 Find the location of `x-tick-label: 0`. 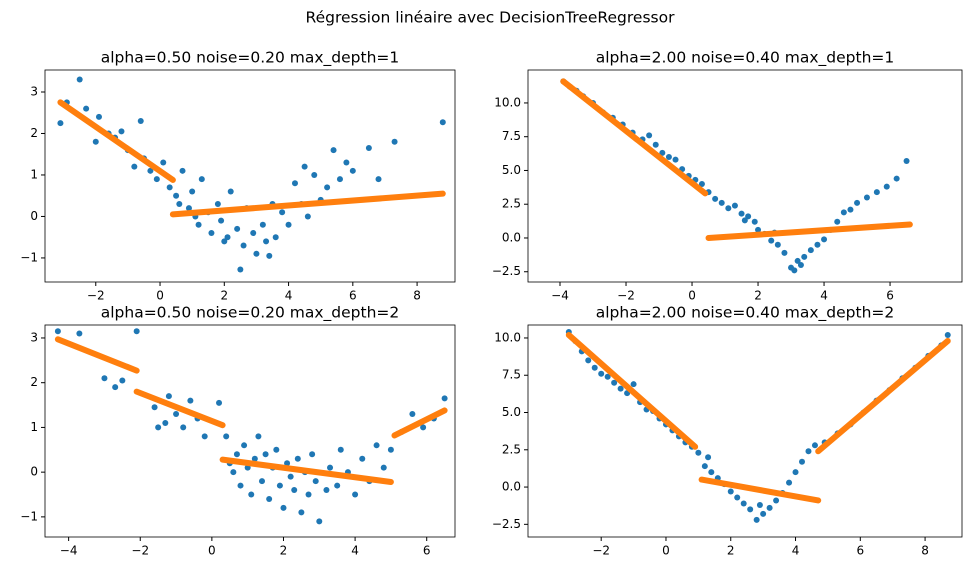

x-tick-label: 0 is located at coordinates (692, 296).